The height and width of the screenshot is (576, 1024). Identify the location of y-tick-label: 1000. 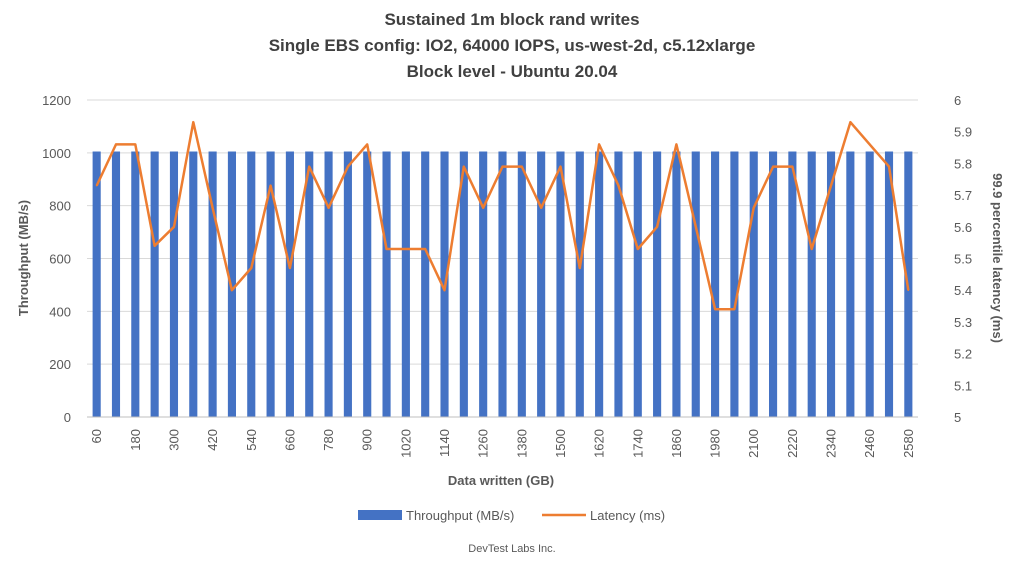
(56, 153).